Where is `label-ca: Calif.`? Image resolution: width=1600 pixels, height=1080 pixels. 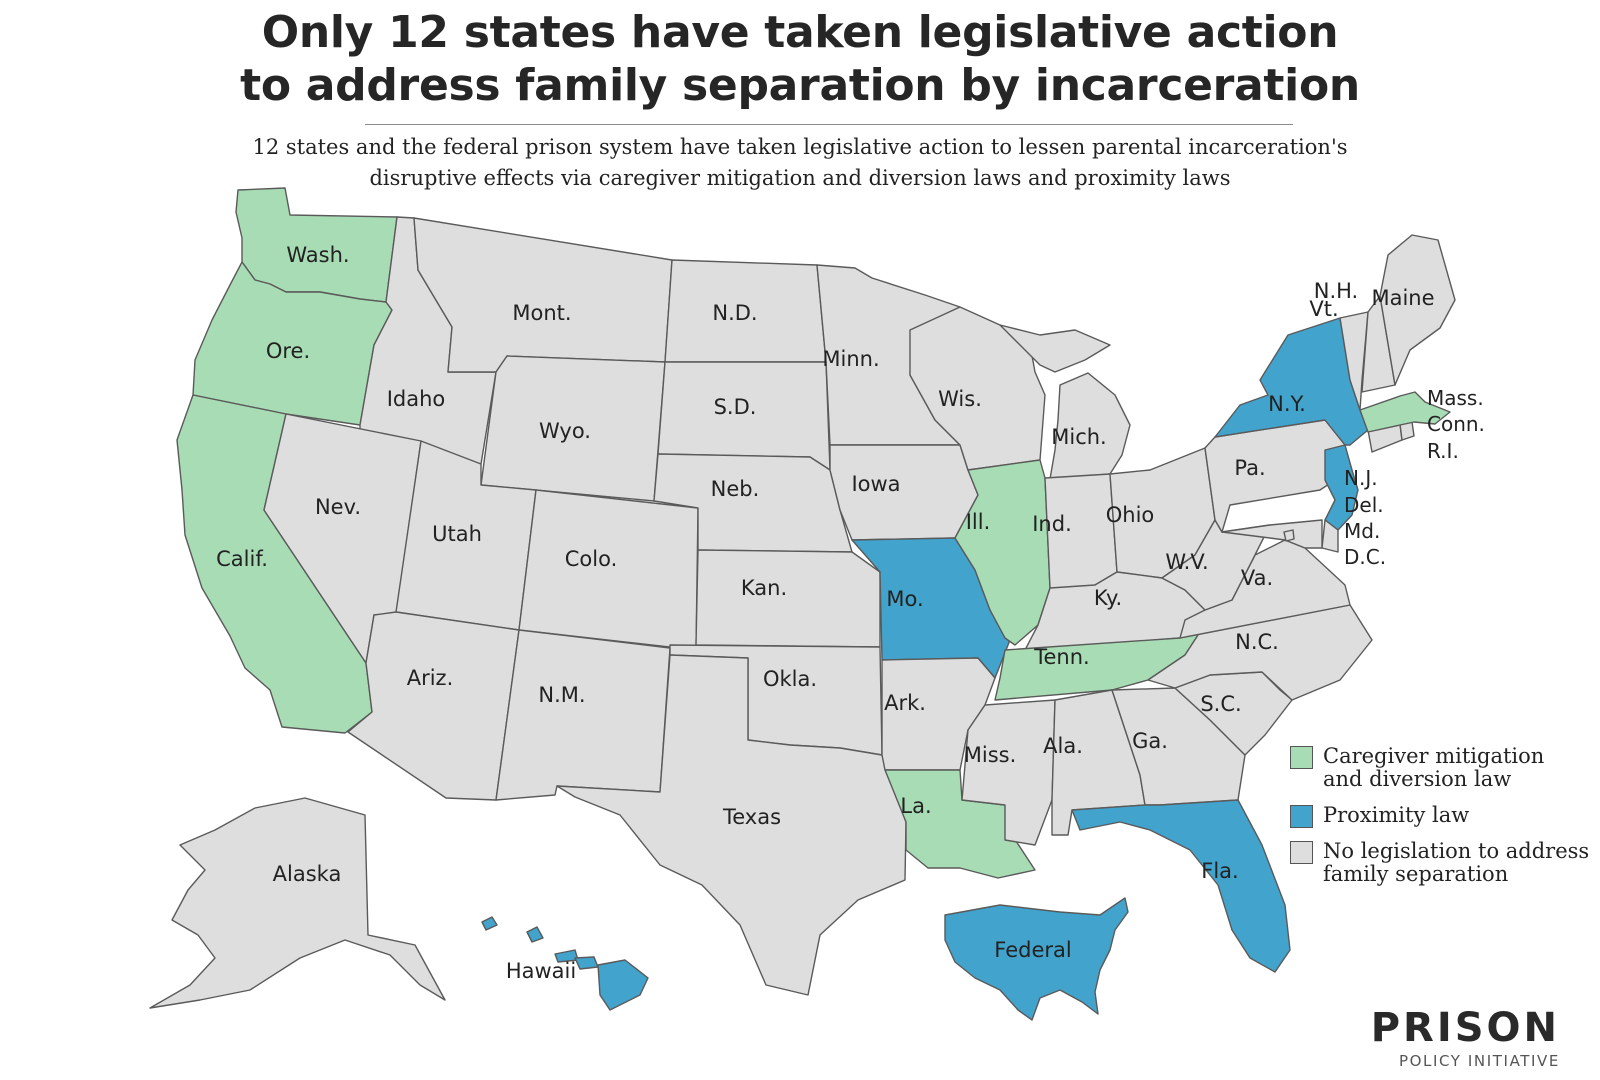 label-ca: Calif. is located at coordinates (242, 559).